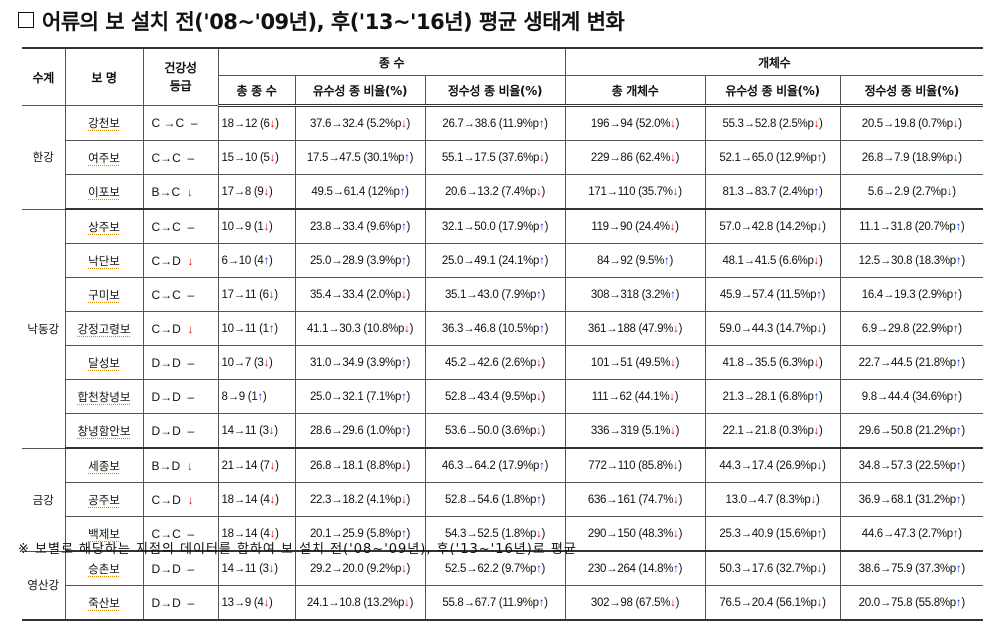 This screenshot has height=621, width=1000. What do you see at coordinates (907, 499) in the screenshot?
I see `lentic-indiv-ratio-value: 36.9→68.1 (31.2%p` at bounding box center [907, 499].